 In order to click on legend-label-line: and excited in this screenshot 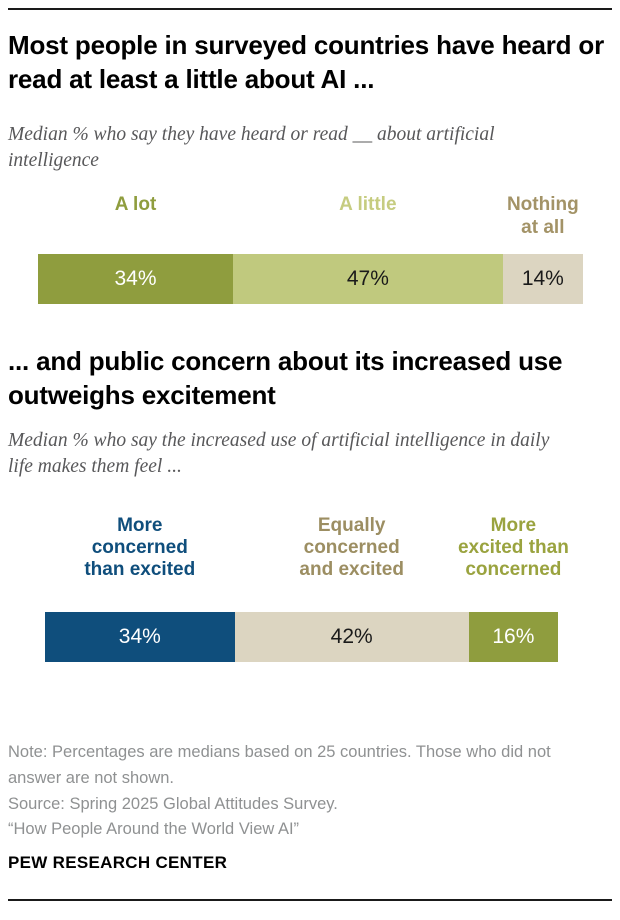, I will do `click(351, 570)`.